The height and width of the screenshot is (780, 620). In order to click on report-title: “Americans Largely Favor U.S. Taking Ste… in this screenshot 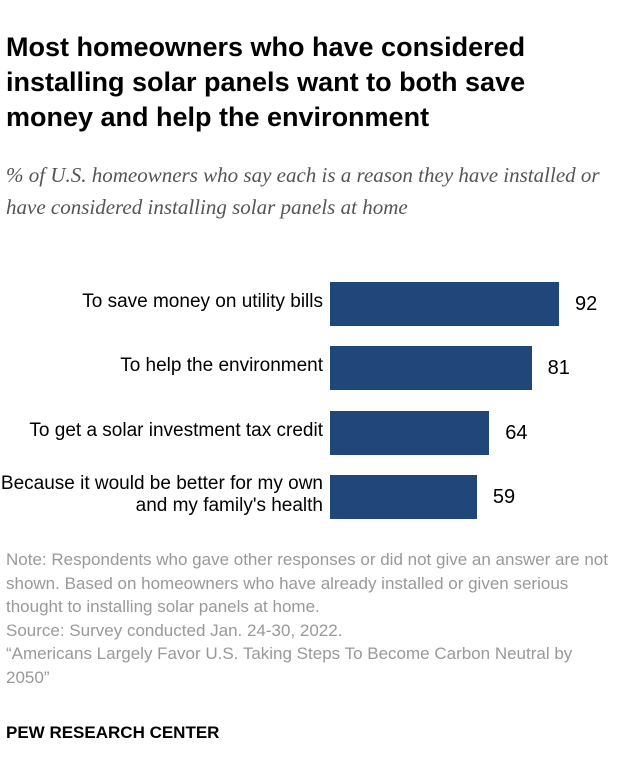, I will do `click(289, 665)`.